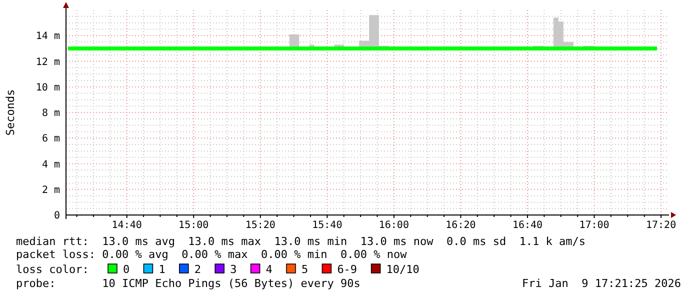 The width and height of the screenshot is (697, 297). I want to click on x-tick-label: 15:00, so click(193, 225).